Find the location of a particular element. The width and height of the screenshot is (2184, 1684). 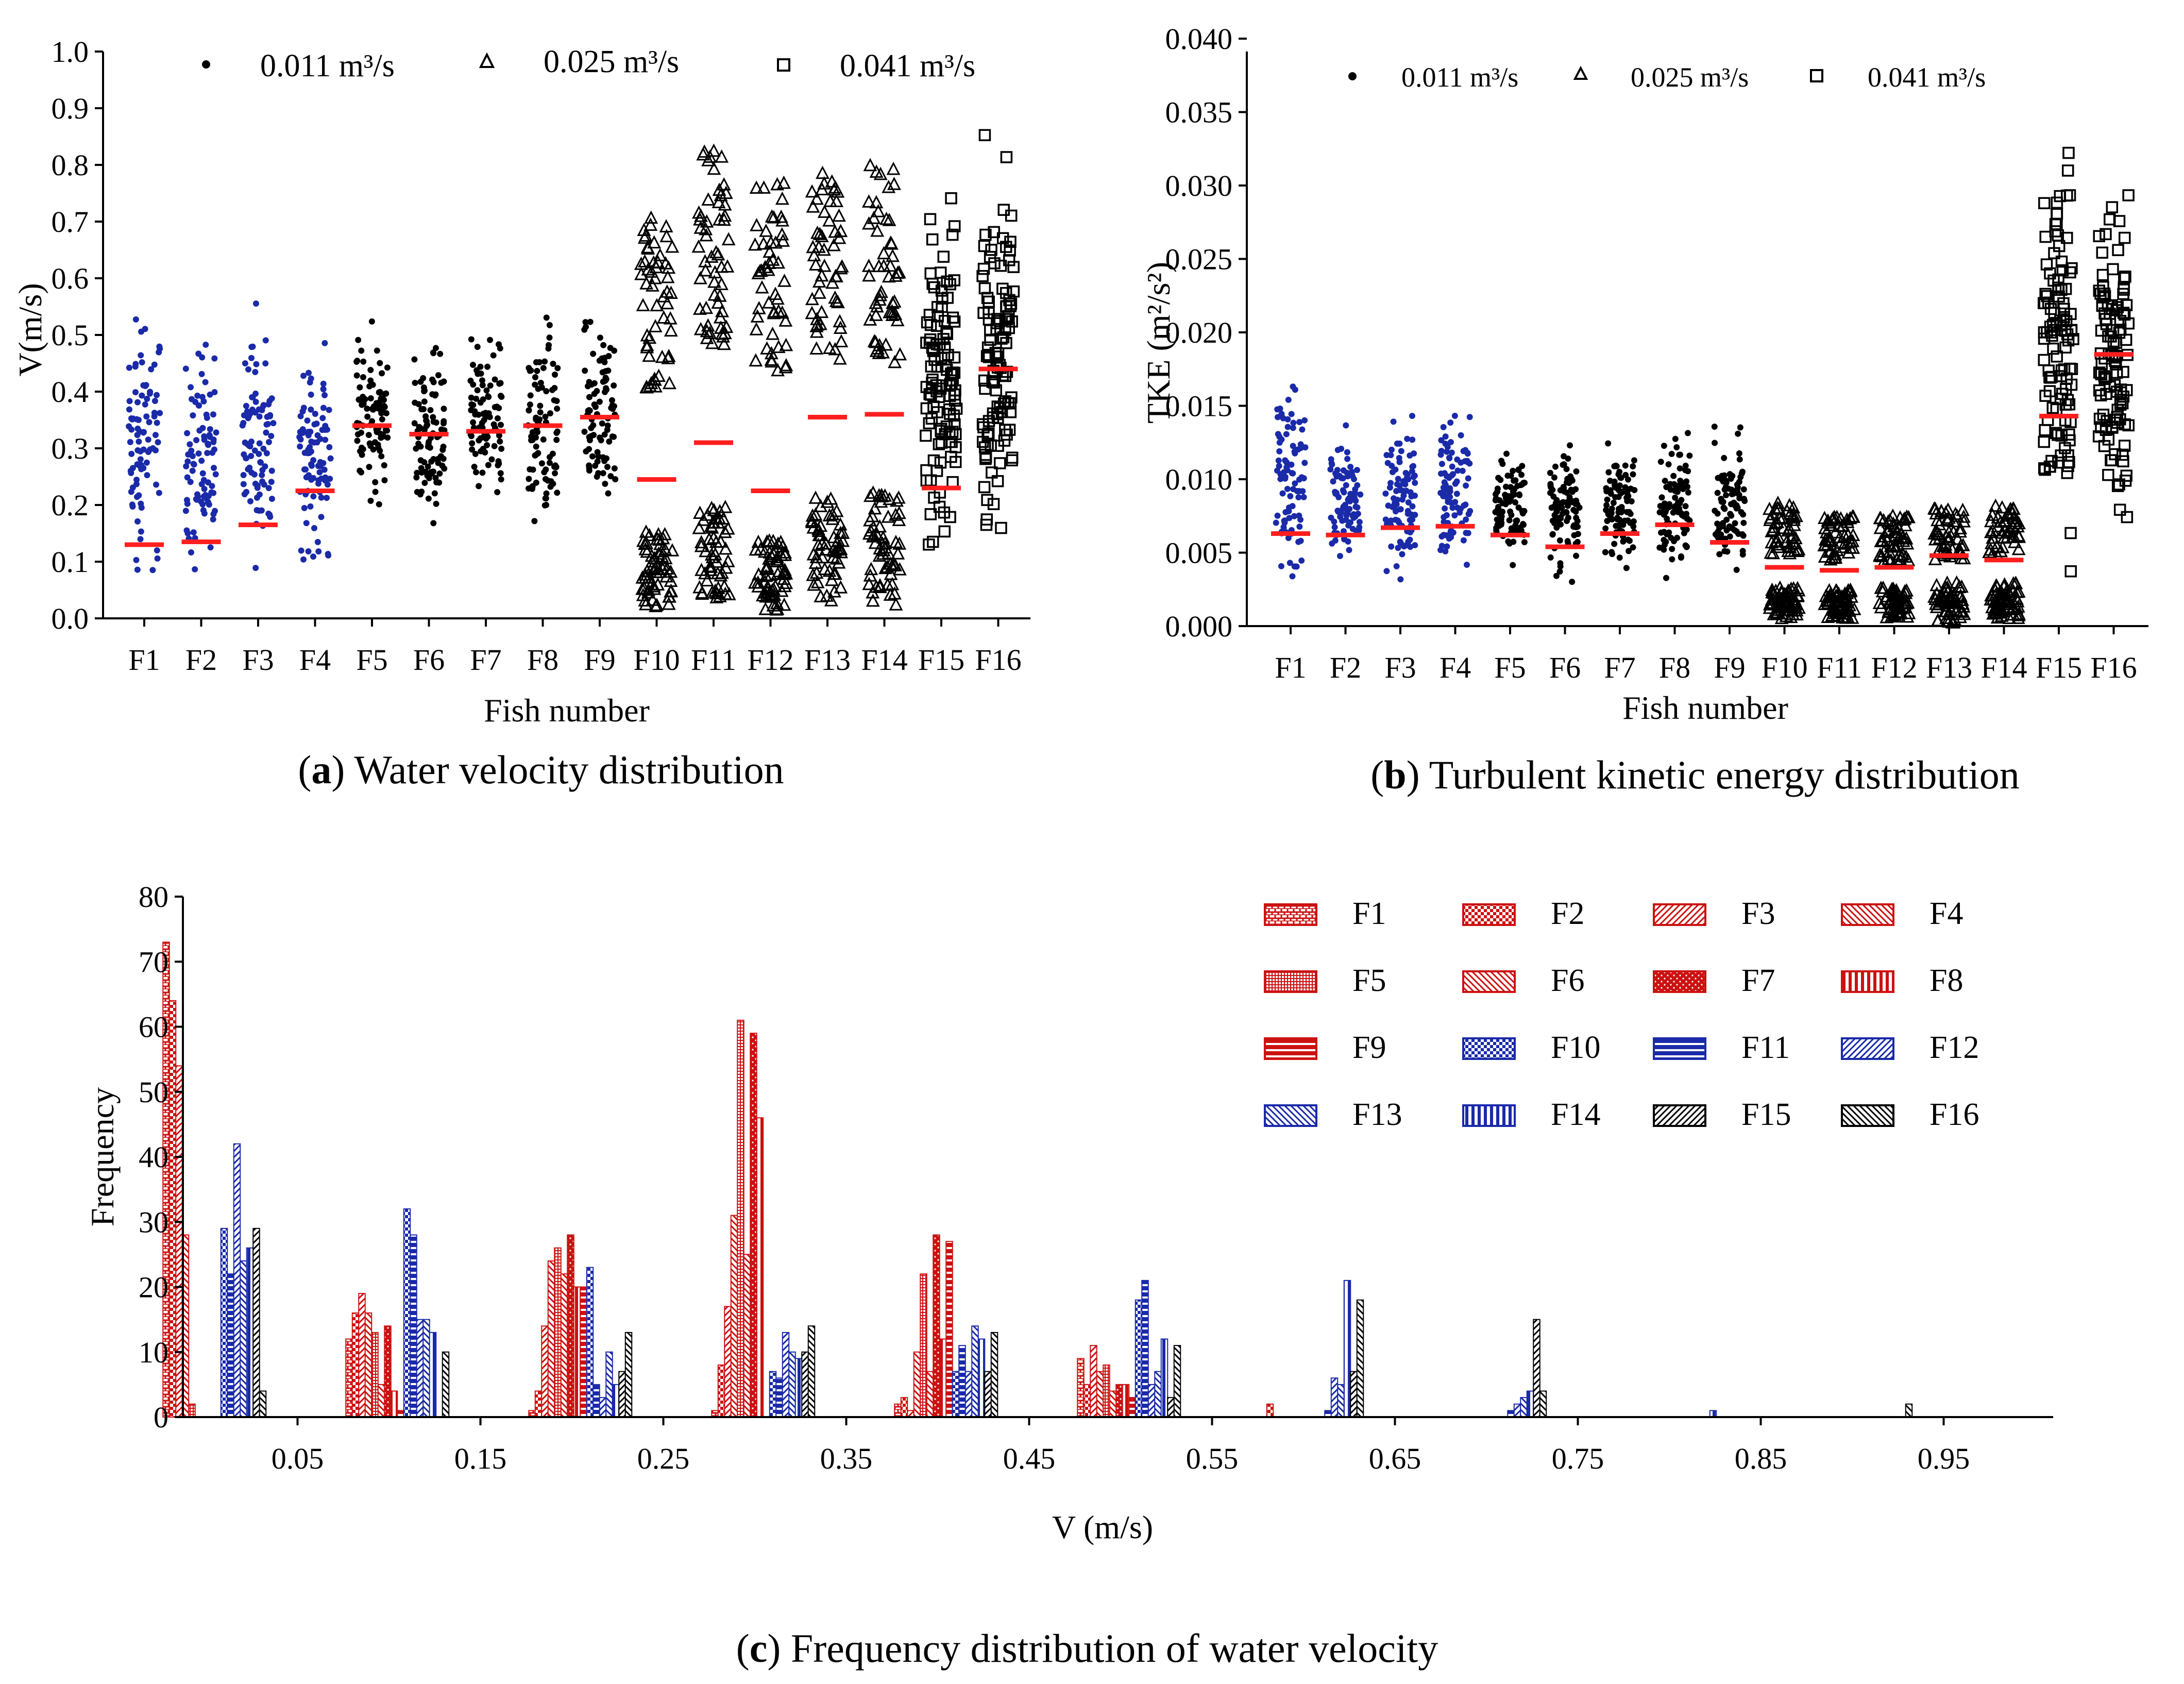

panel-b-y-axis-label: TKE (m²/s²) is located at coordinates (1158, 343).